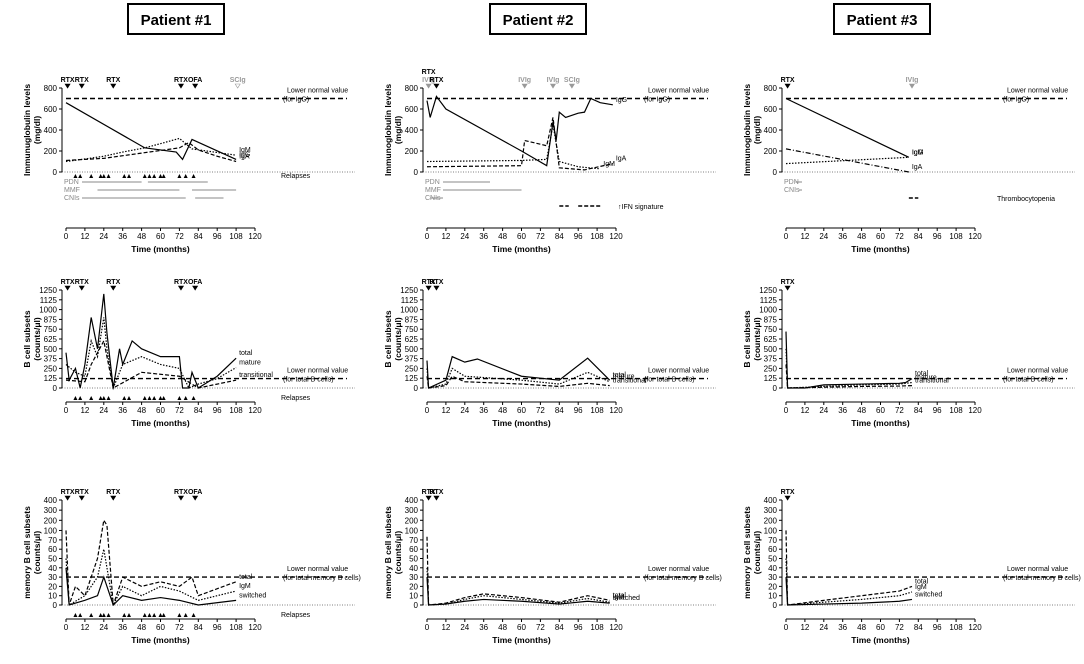 The height and width of the screenshot is (664, 1084). What do you see at coordinates (747, 552) in the screenshot?
I see `y-axis-label: memory B cell subsets` at bounding box center [747, 552].